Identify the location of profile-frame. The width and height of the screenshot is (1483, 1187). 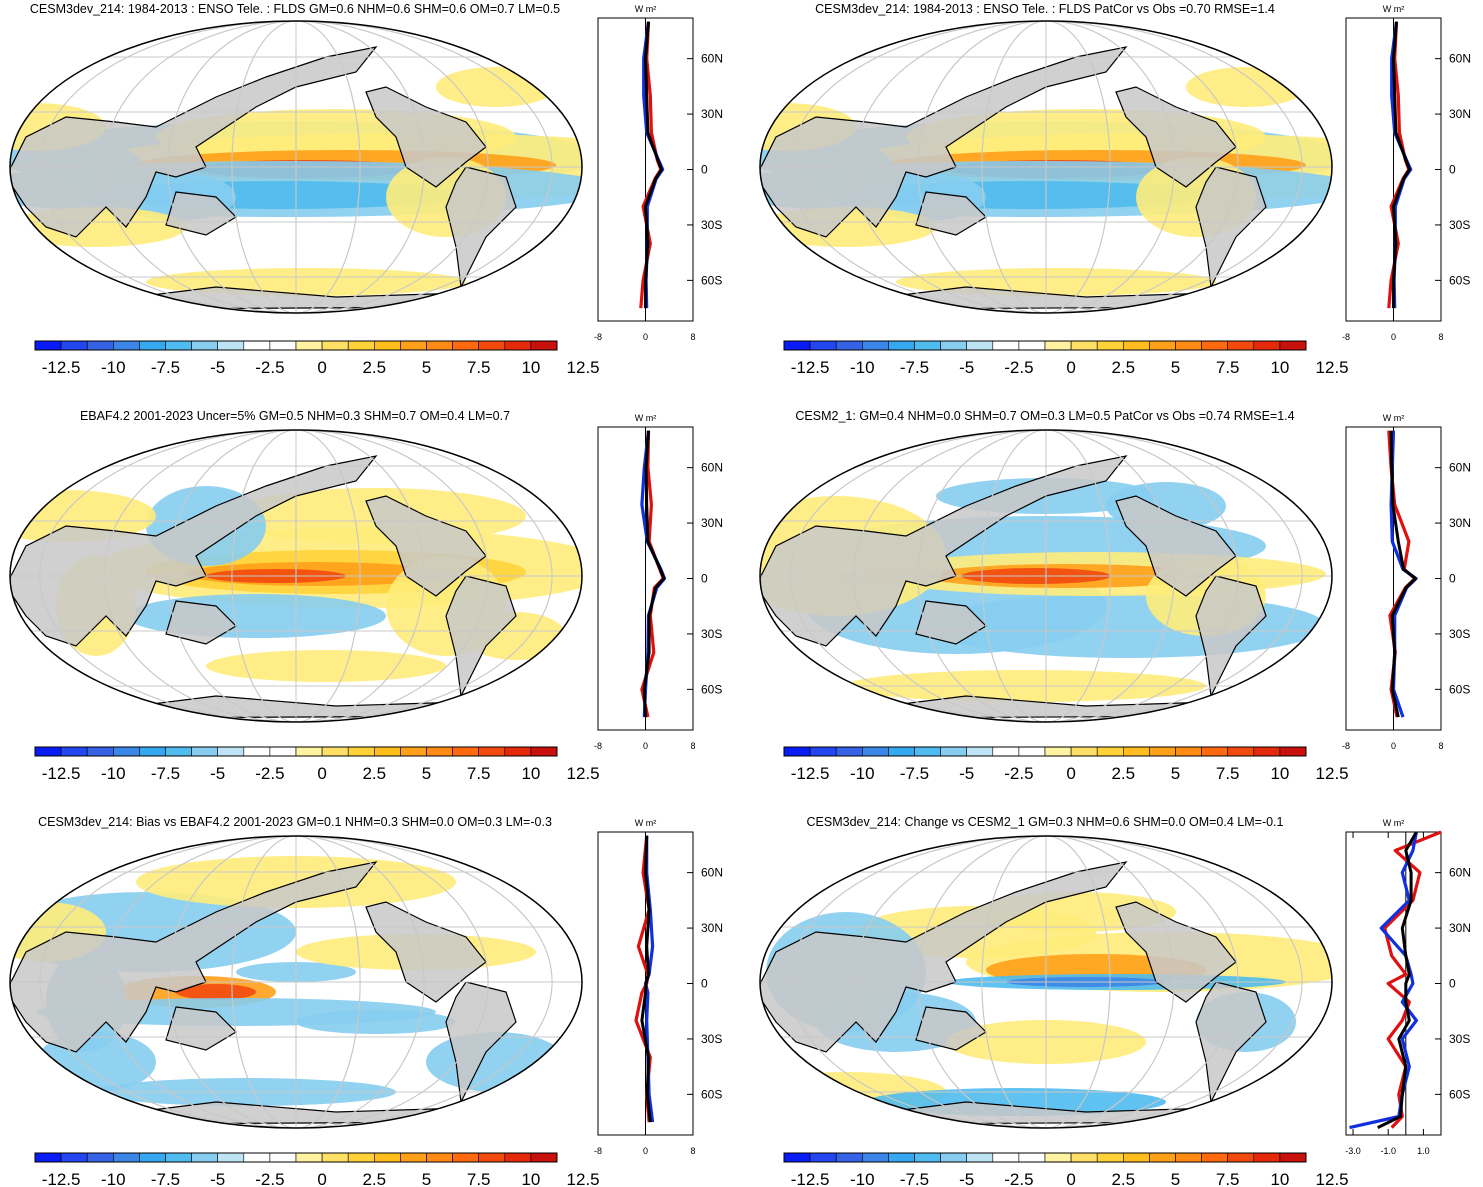
(1393, 983).